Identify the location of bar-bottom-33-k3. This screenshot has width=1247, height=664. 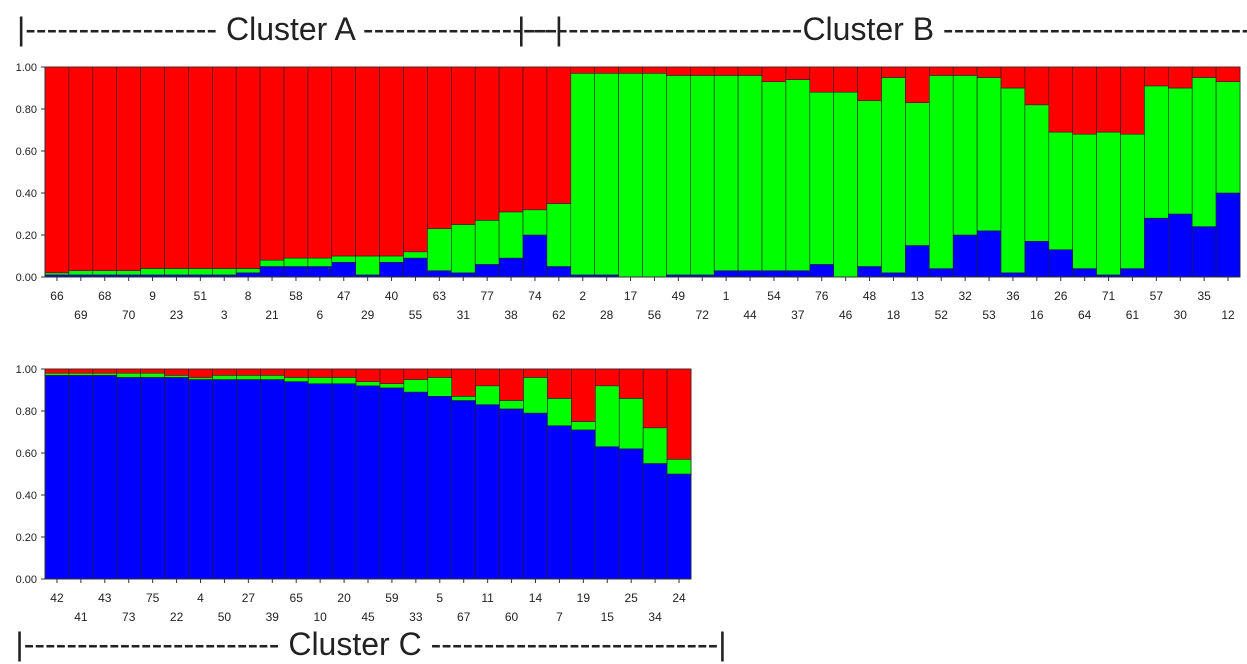
(416, 374).